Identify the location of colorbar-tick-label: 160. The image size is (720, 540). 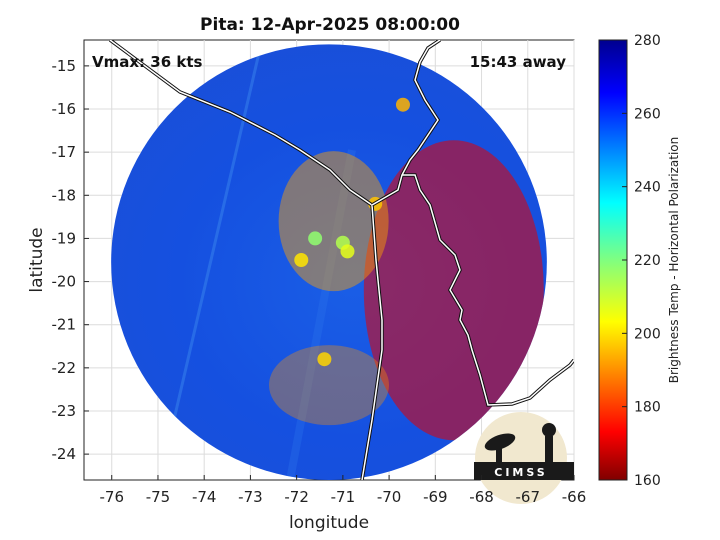
(647, 481).